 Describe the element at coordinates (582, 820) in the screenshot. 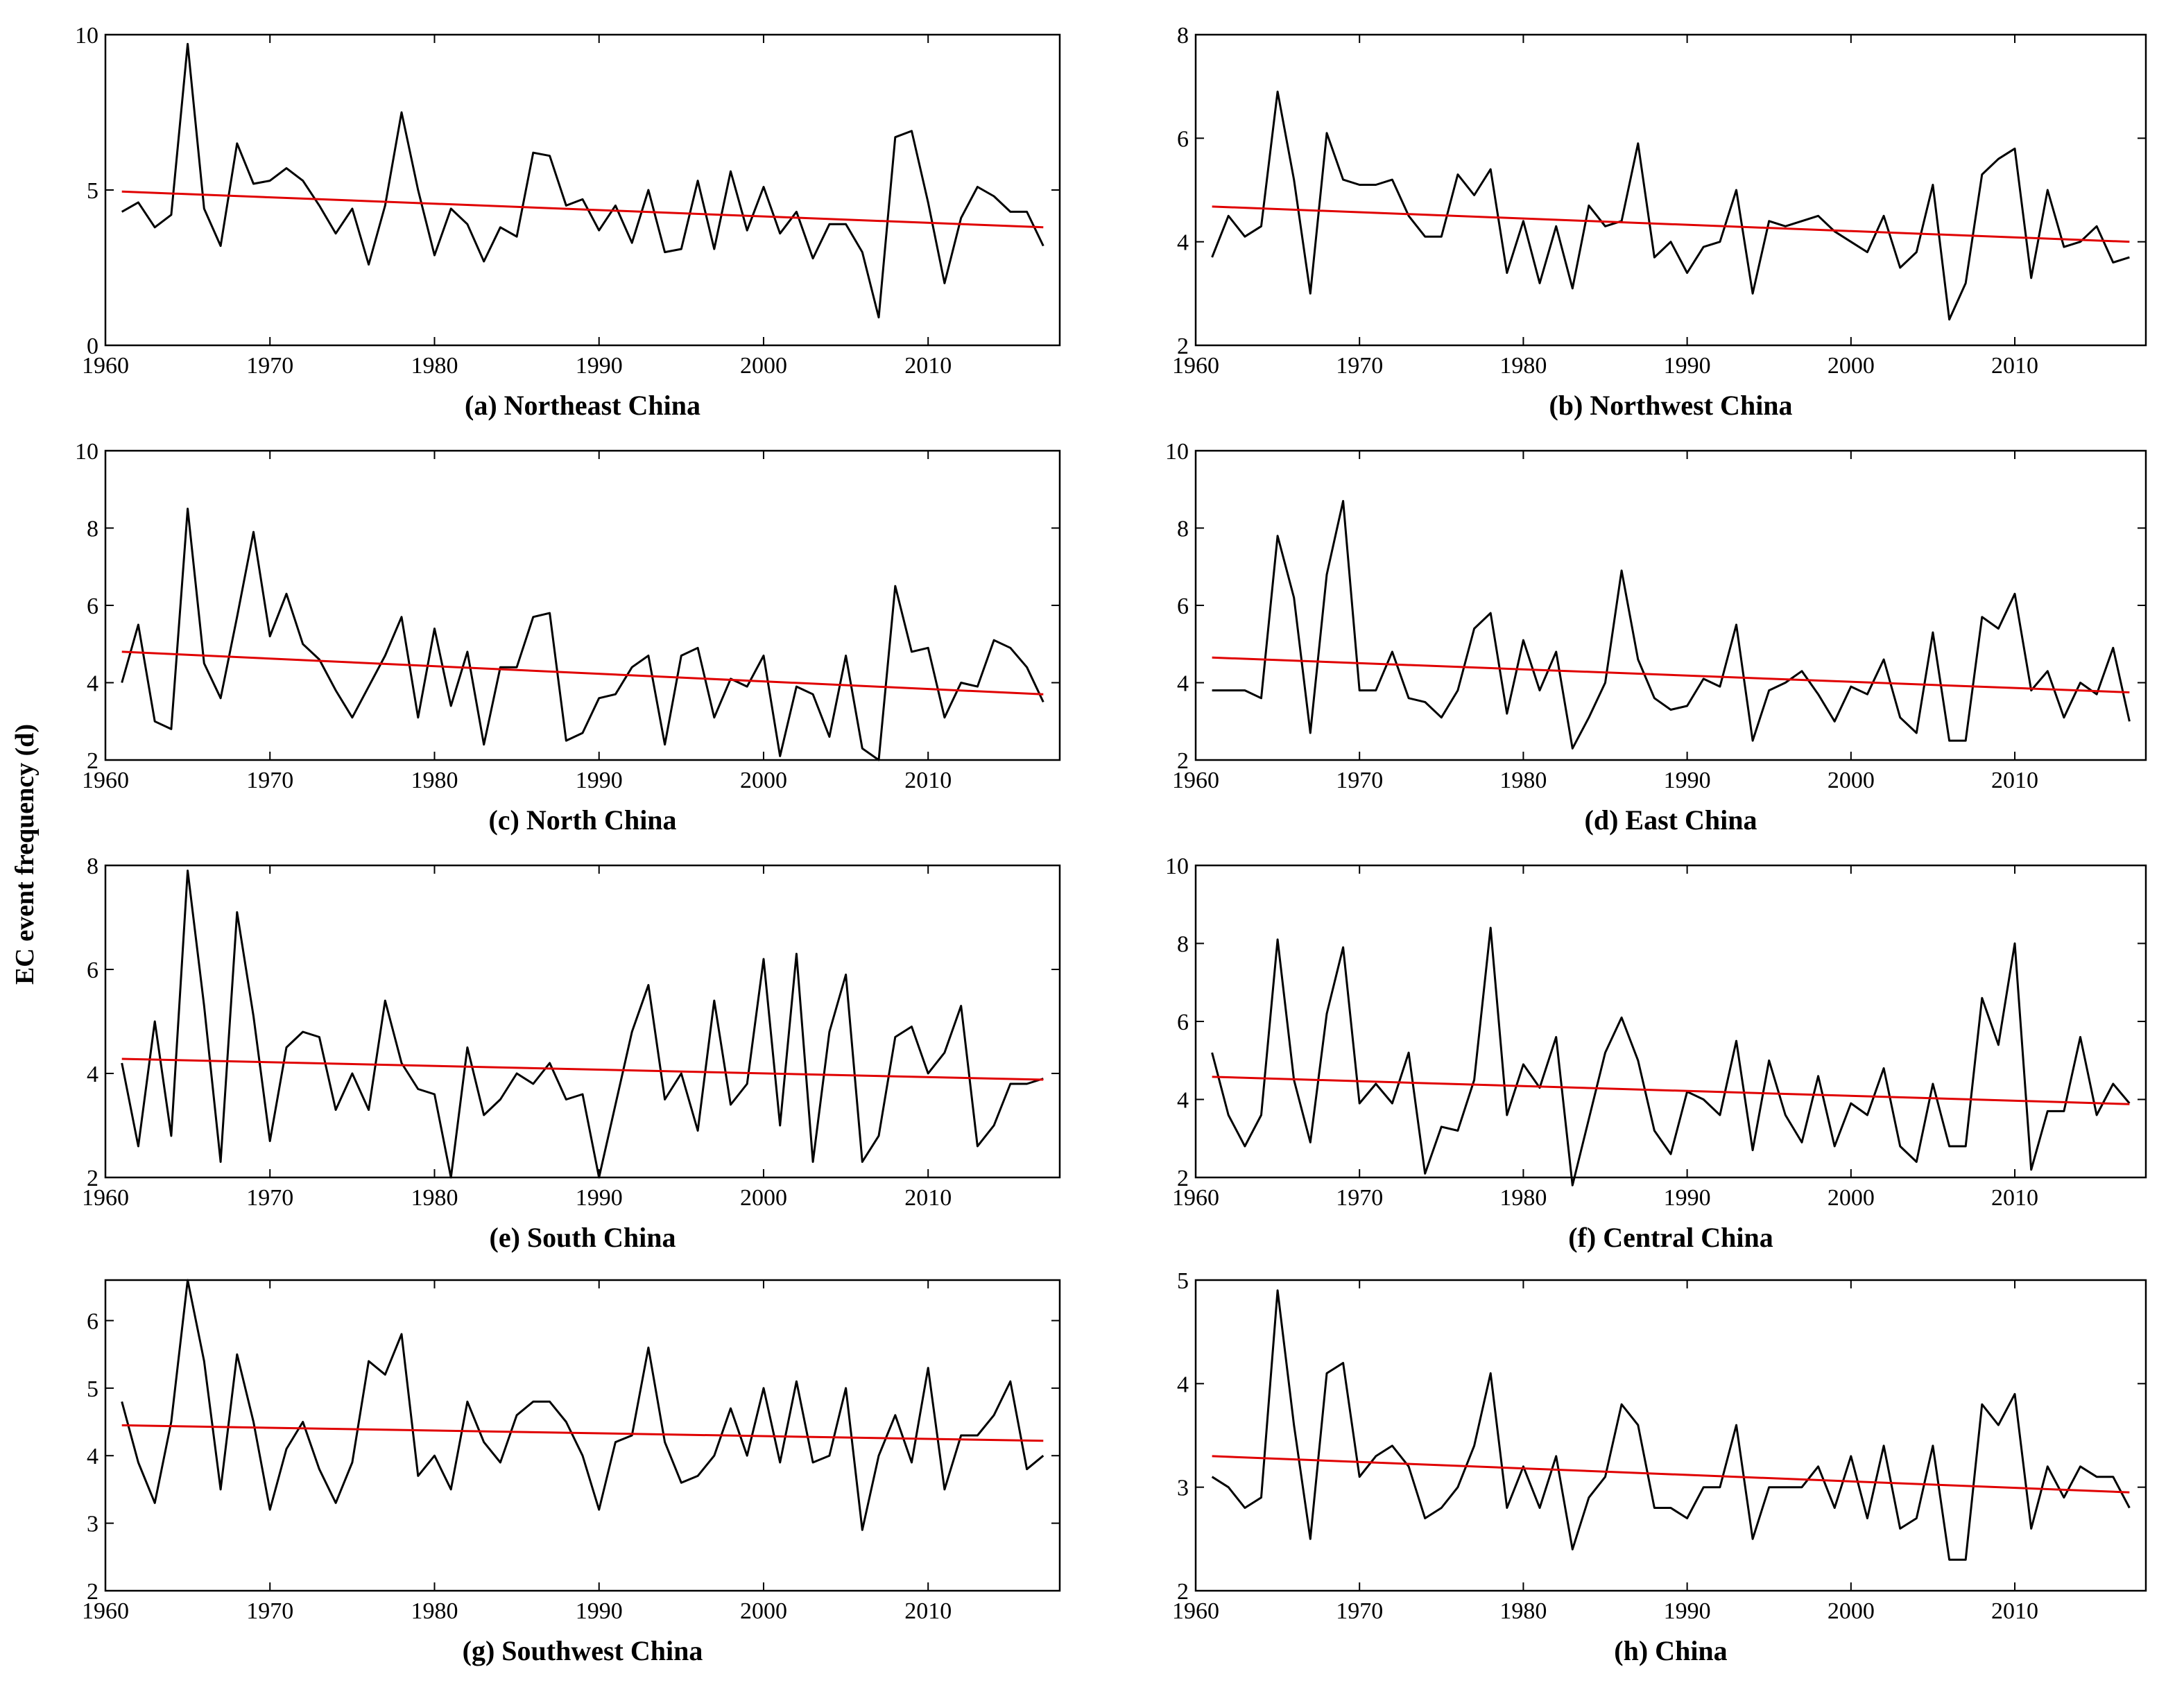

I see `panel-title: (c) North China` at that location.